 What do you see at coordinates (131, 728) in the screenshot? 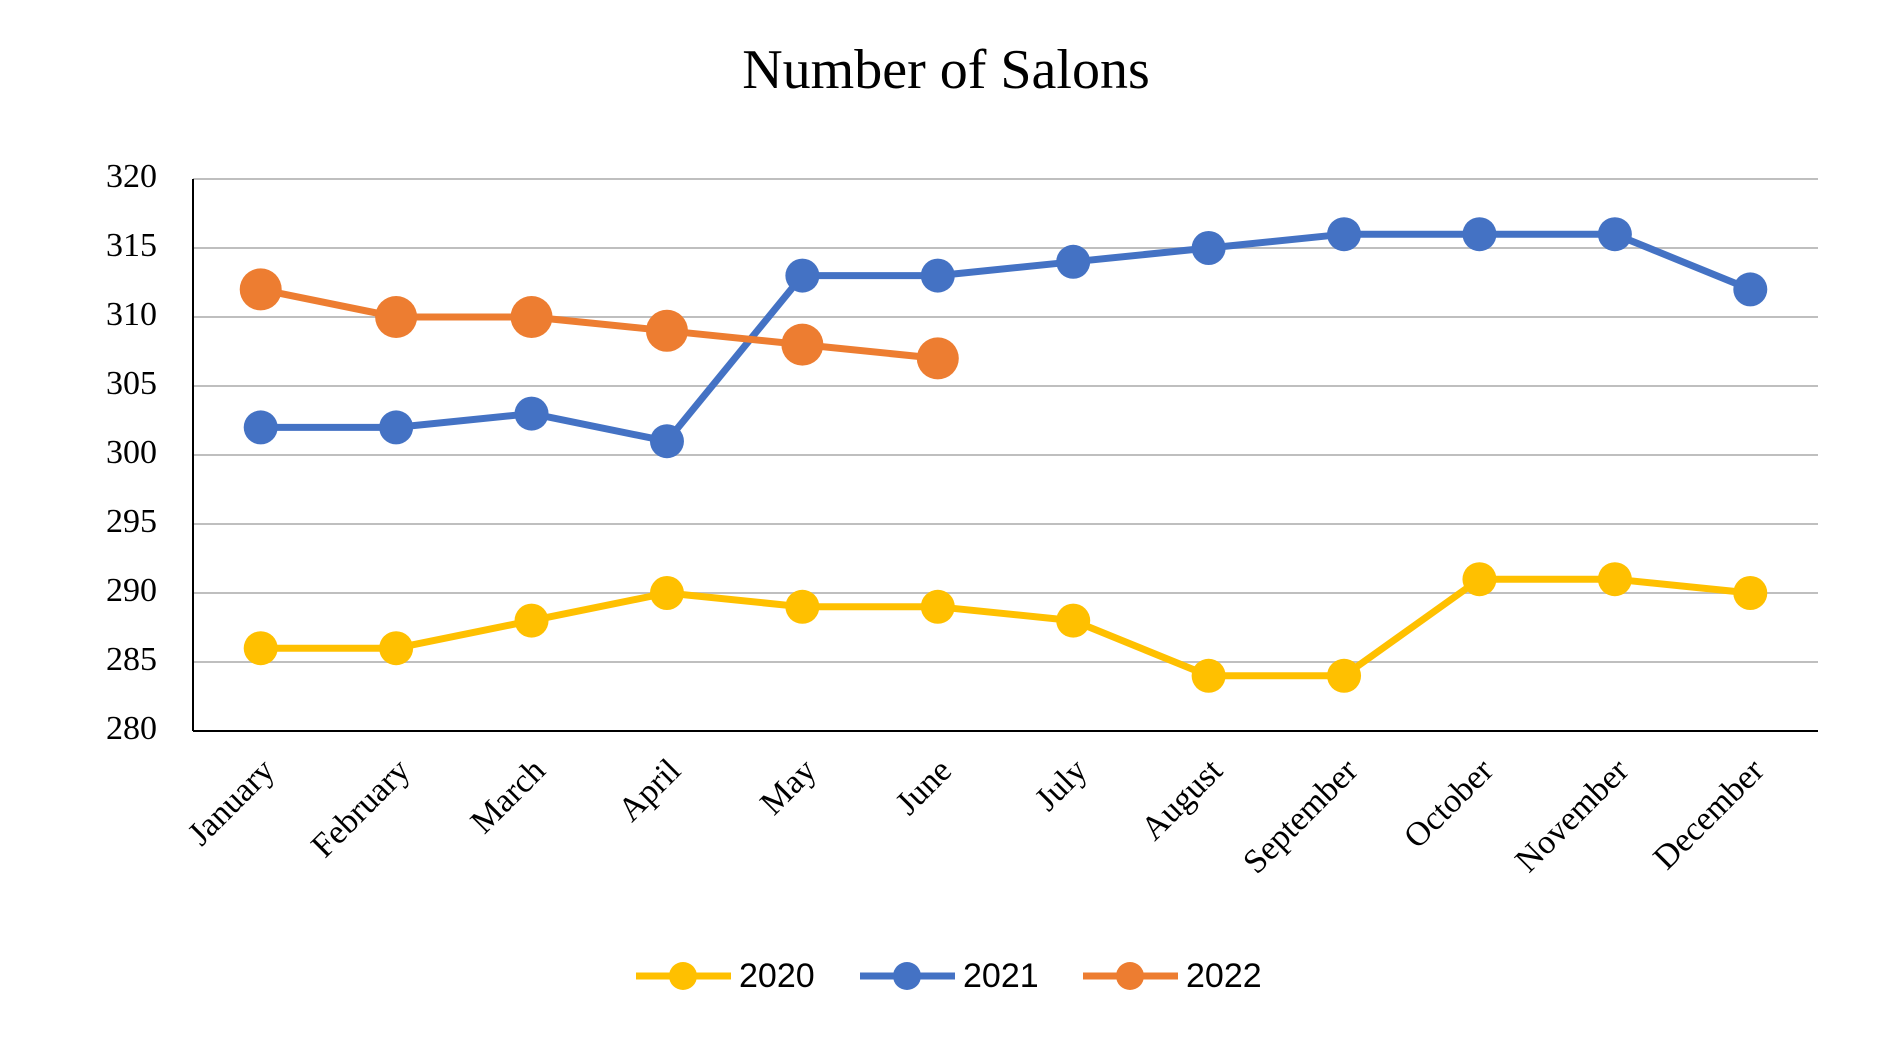
I see `y-tick-label: 280` at bounding box center [131, 728].